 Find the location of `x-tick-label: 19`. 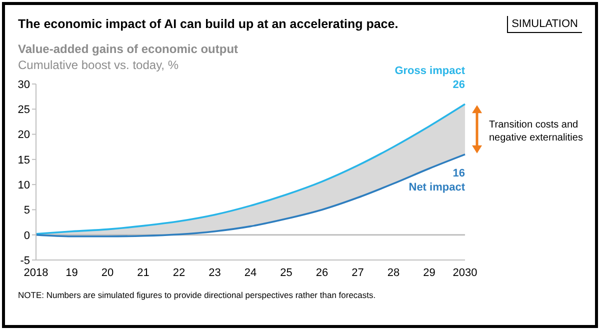

x-tick-label: 19 is located at coordinates (72, 272).